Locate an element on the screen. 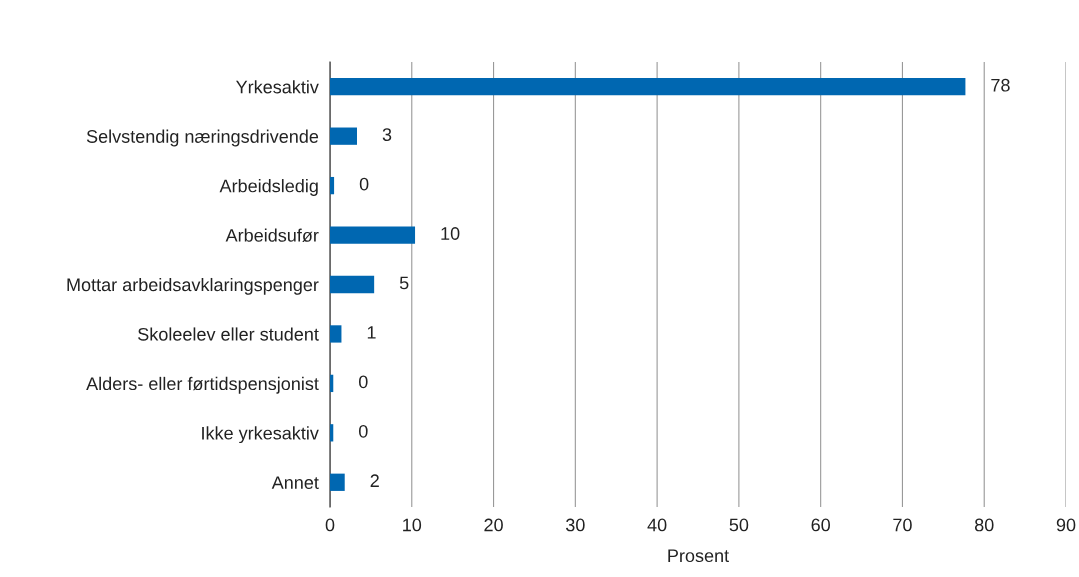 This screenshot has height=577, width=1079. y-tick-label: Alders- eller førtidspensjonist is located at coordinates (202, 385).